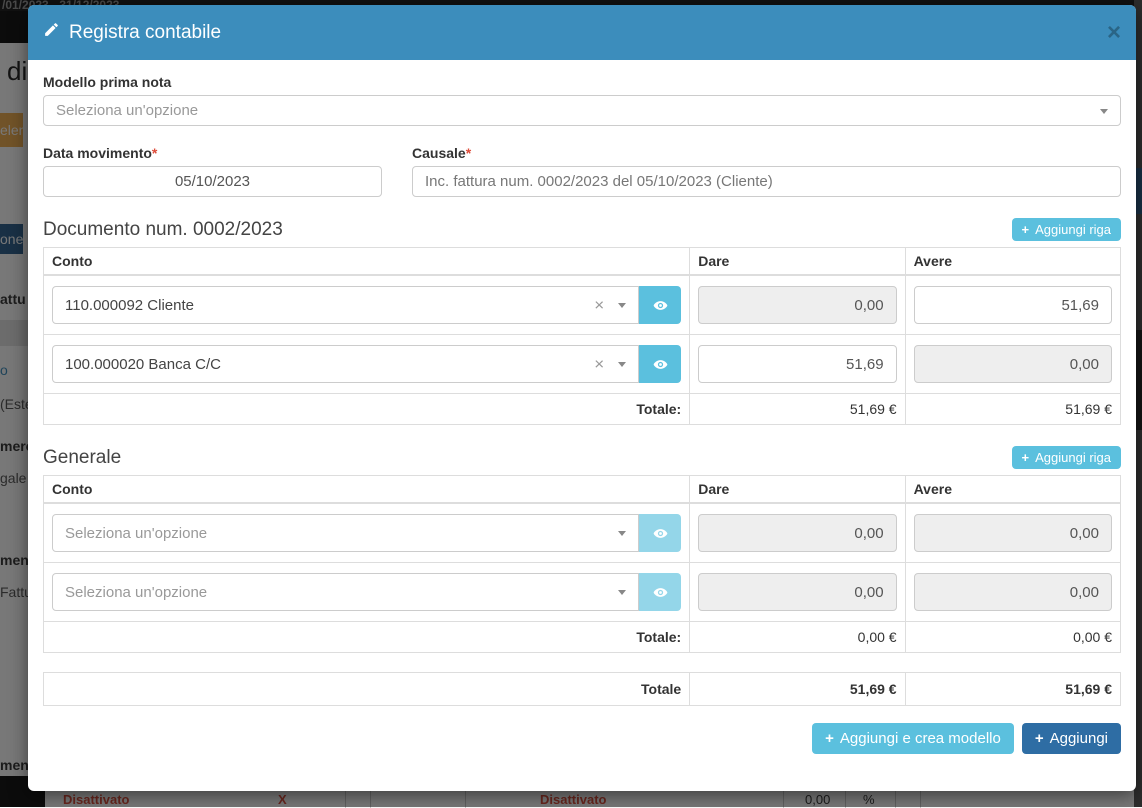 Image resolution: width=1142 pixels, height=808 pixels. Describe the element at coordinates (163, 230) in the screenshot. I see `documento-section-title: Documento num. 0002/2023` at that location.